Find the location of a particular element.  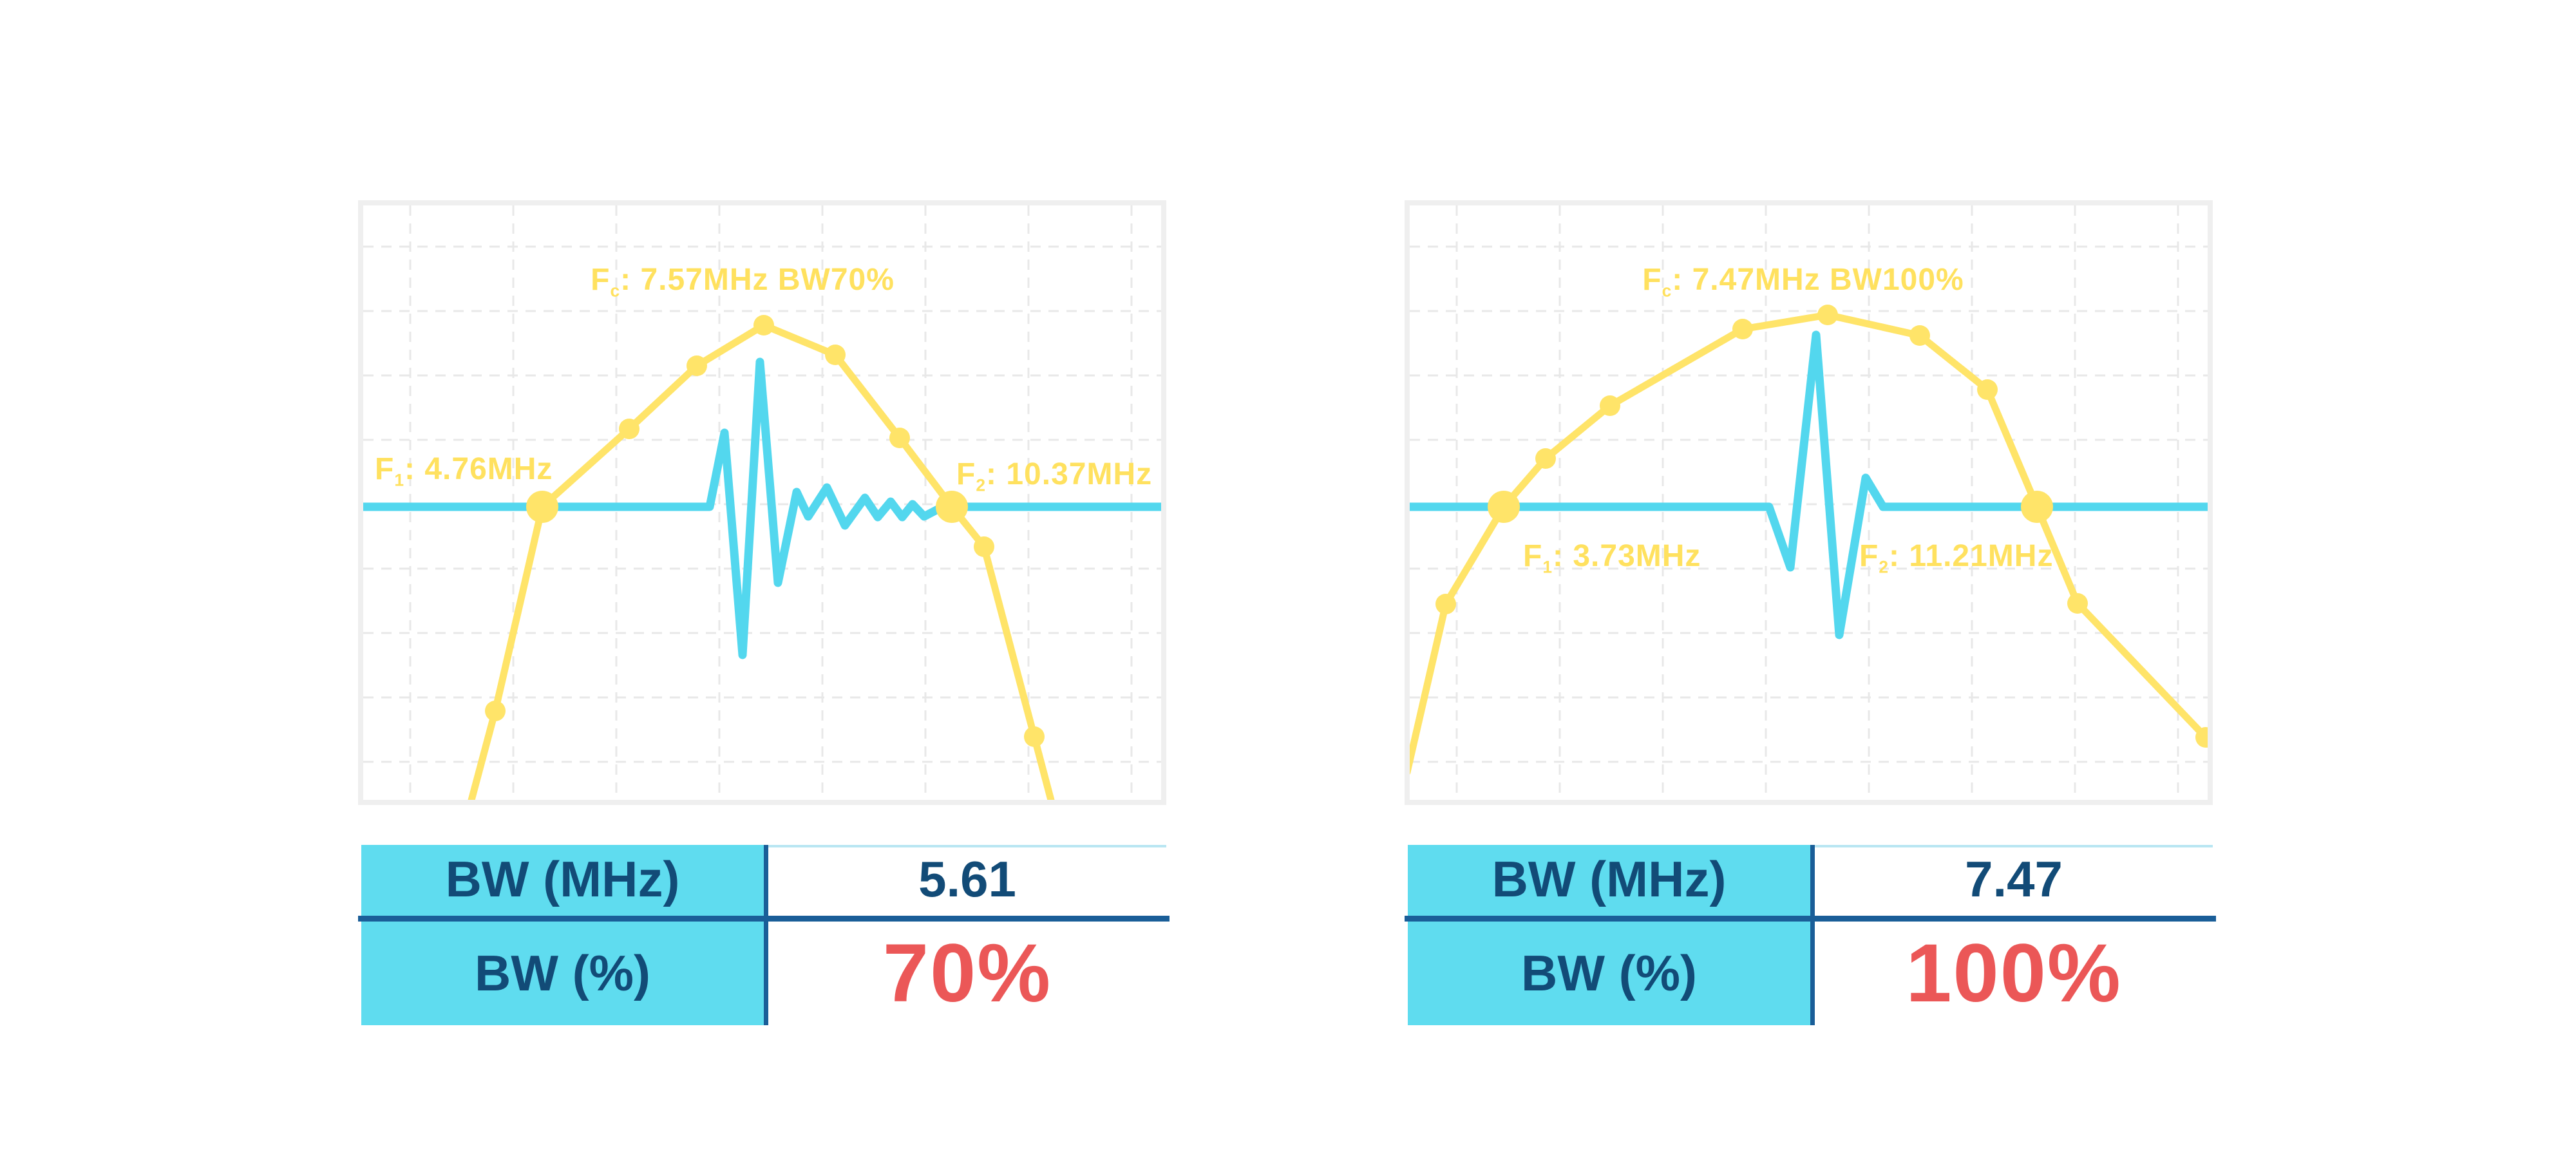

bw-percent-value-text: 70% is located at coordinates (967, 973).